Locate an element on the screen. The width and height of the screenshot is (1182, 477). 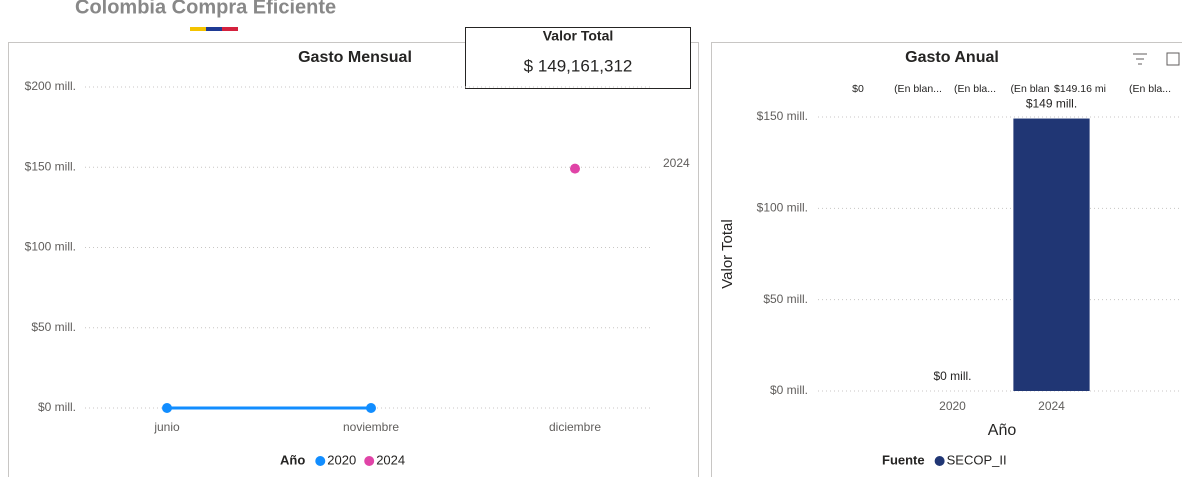
annotation: $0 is located at coordinates (858, 89).